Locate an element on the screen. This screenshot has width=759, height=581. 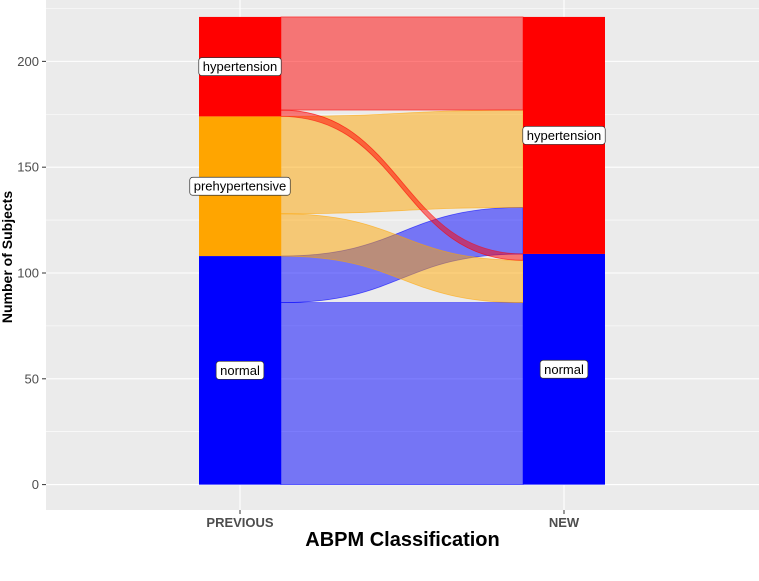
y-tick-label: 200 is located at coordinates (28, 61).